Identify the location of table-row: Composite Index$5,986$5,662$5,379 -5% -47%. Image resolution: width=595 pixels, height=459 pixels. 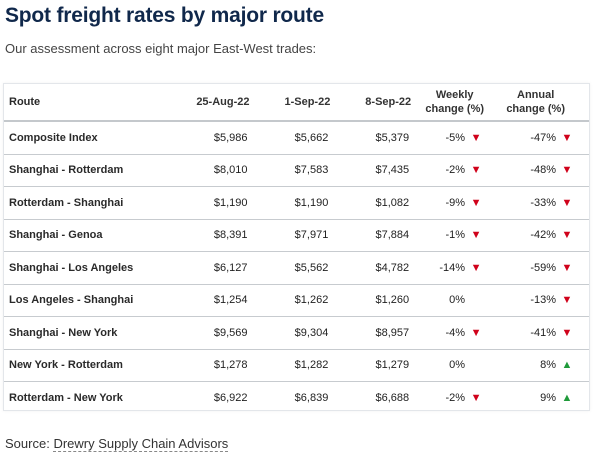
(296, 138).